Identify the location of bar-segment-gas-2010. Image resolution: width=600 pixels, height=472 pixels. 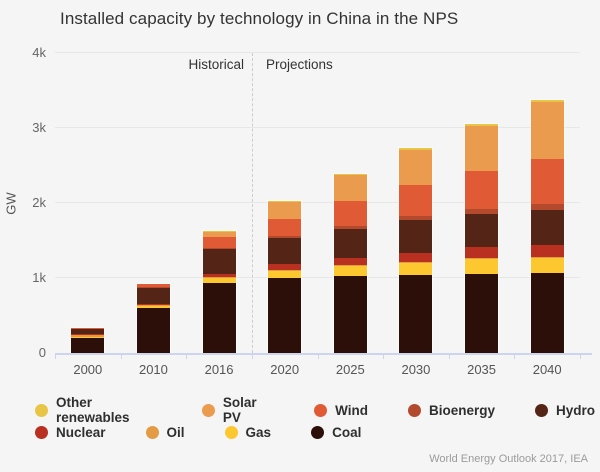
(153, 306).